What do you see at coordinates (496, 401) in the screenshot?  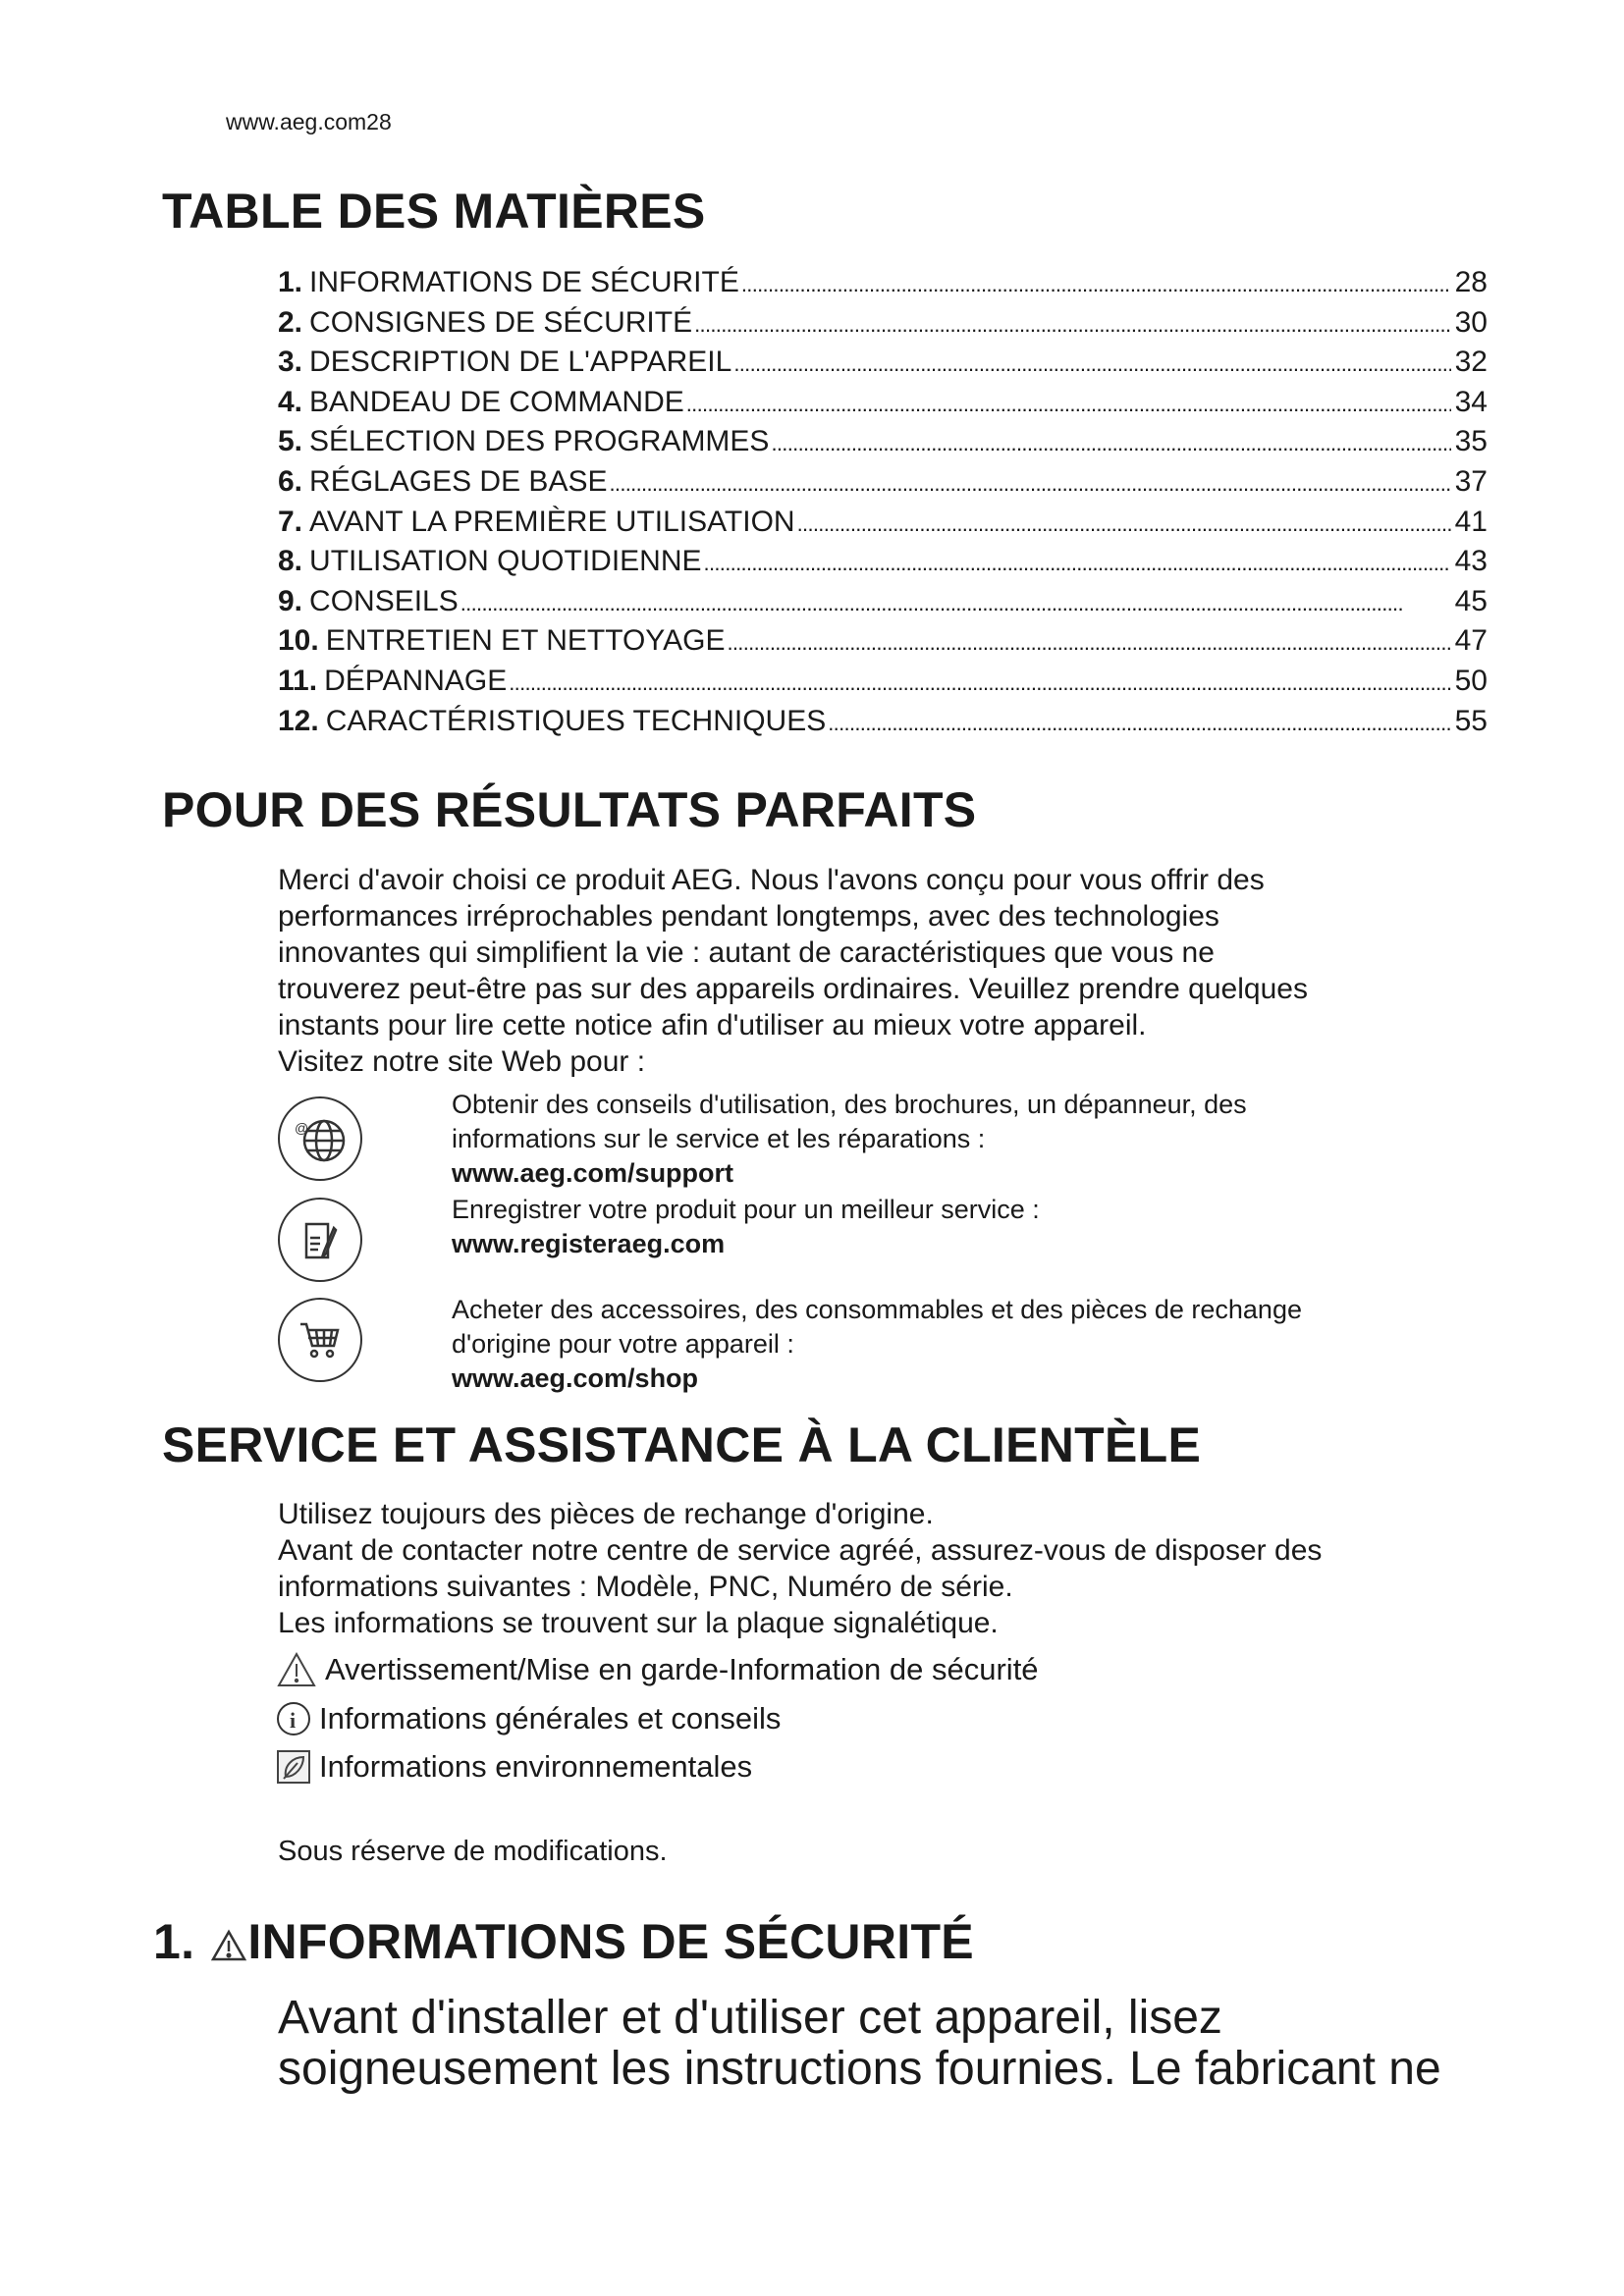 I see `toc-label: BANDEAU DE COMMANDE` at bounding box center [496, 401].